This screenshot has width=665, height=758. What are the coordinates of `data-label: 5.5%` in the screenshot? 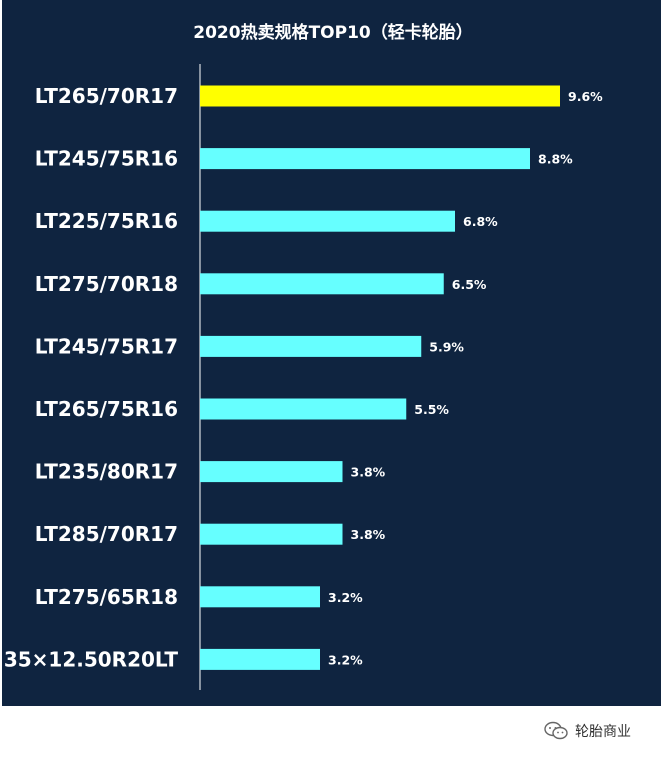 It's located at (431, 409).